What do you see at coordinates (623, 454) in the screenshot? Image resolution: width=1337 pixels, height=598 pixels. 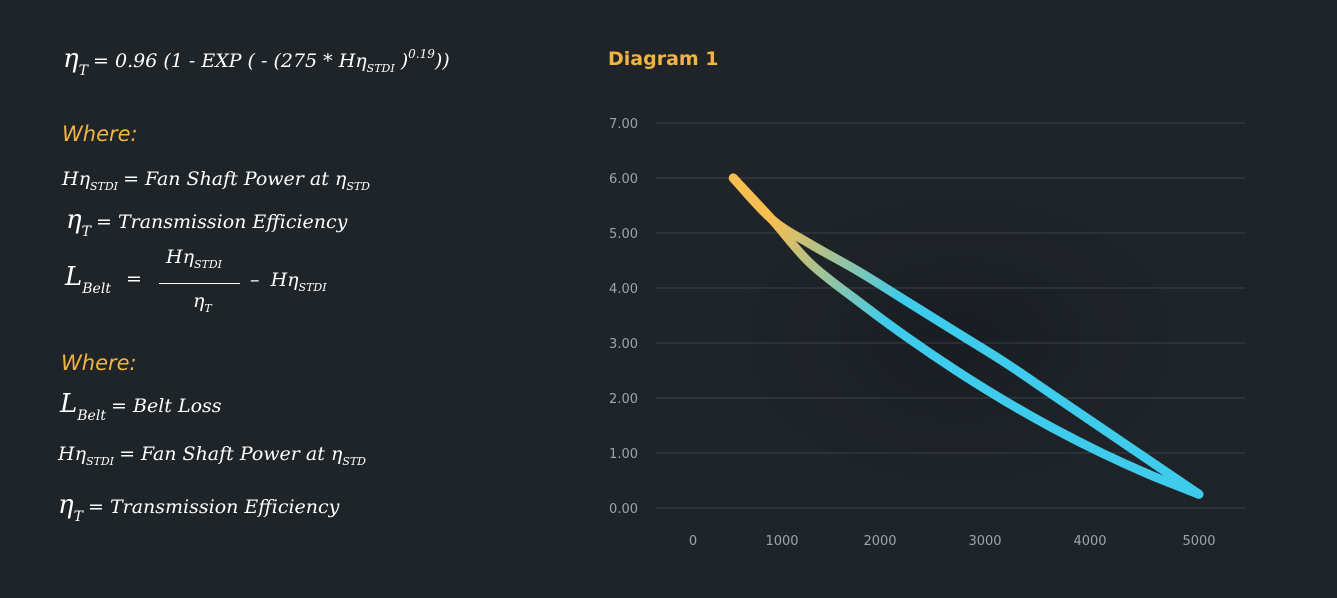 I see `y-tick-label: 1.00` at bounding box center [623, 454].